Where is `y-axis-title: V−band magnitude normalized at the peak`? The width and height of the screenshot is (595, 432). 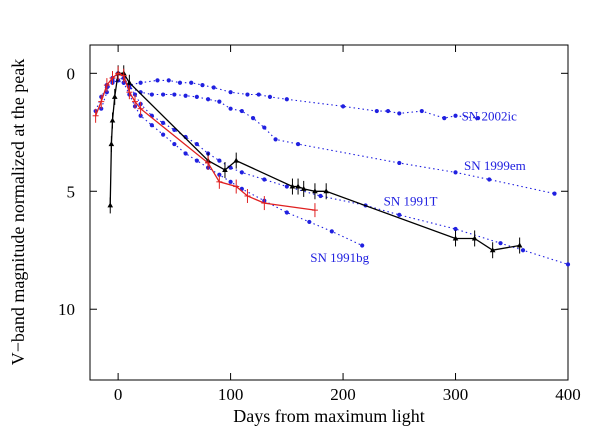
y-axis-title: V−band magnitude normalized at the peak is located at coordinates (18, 212).